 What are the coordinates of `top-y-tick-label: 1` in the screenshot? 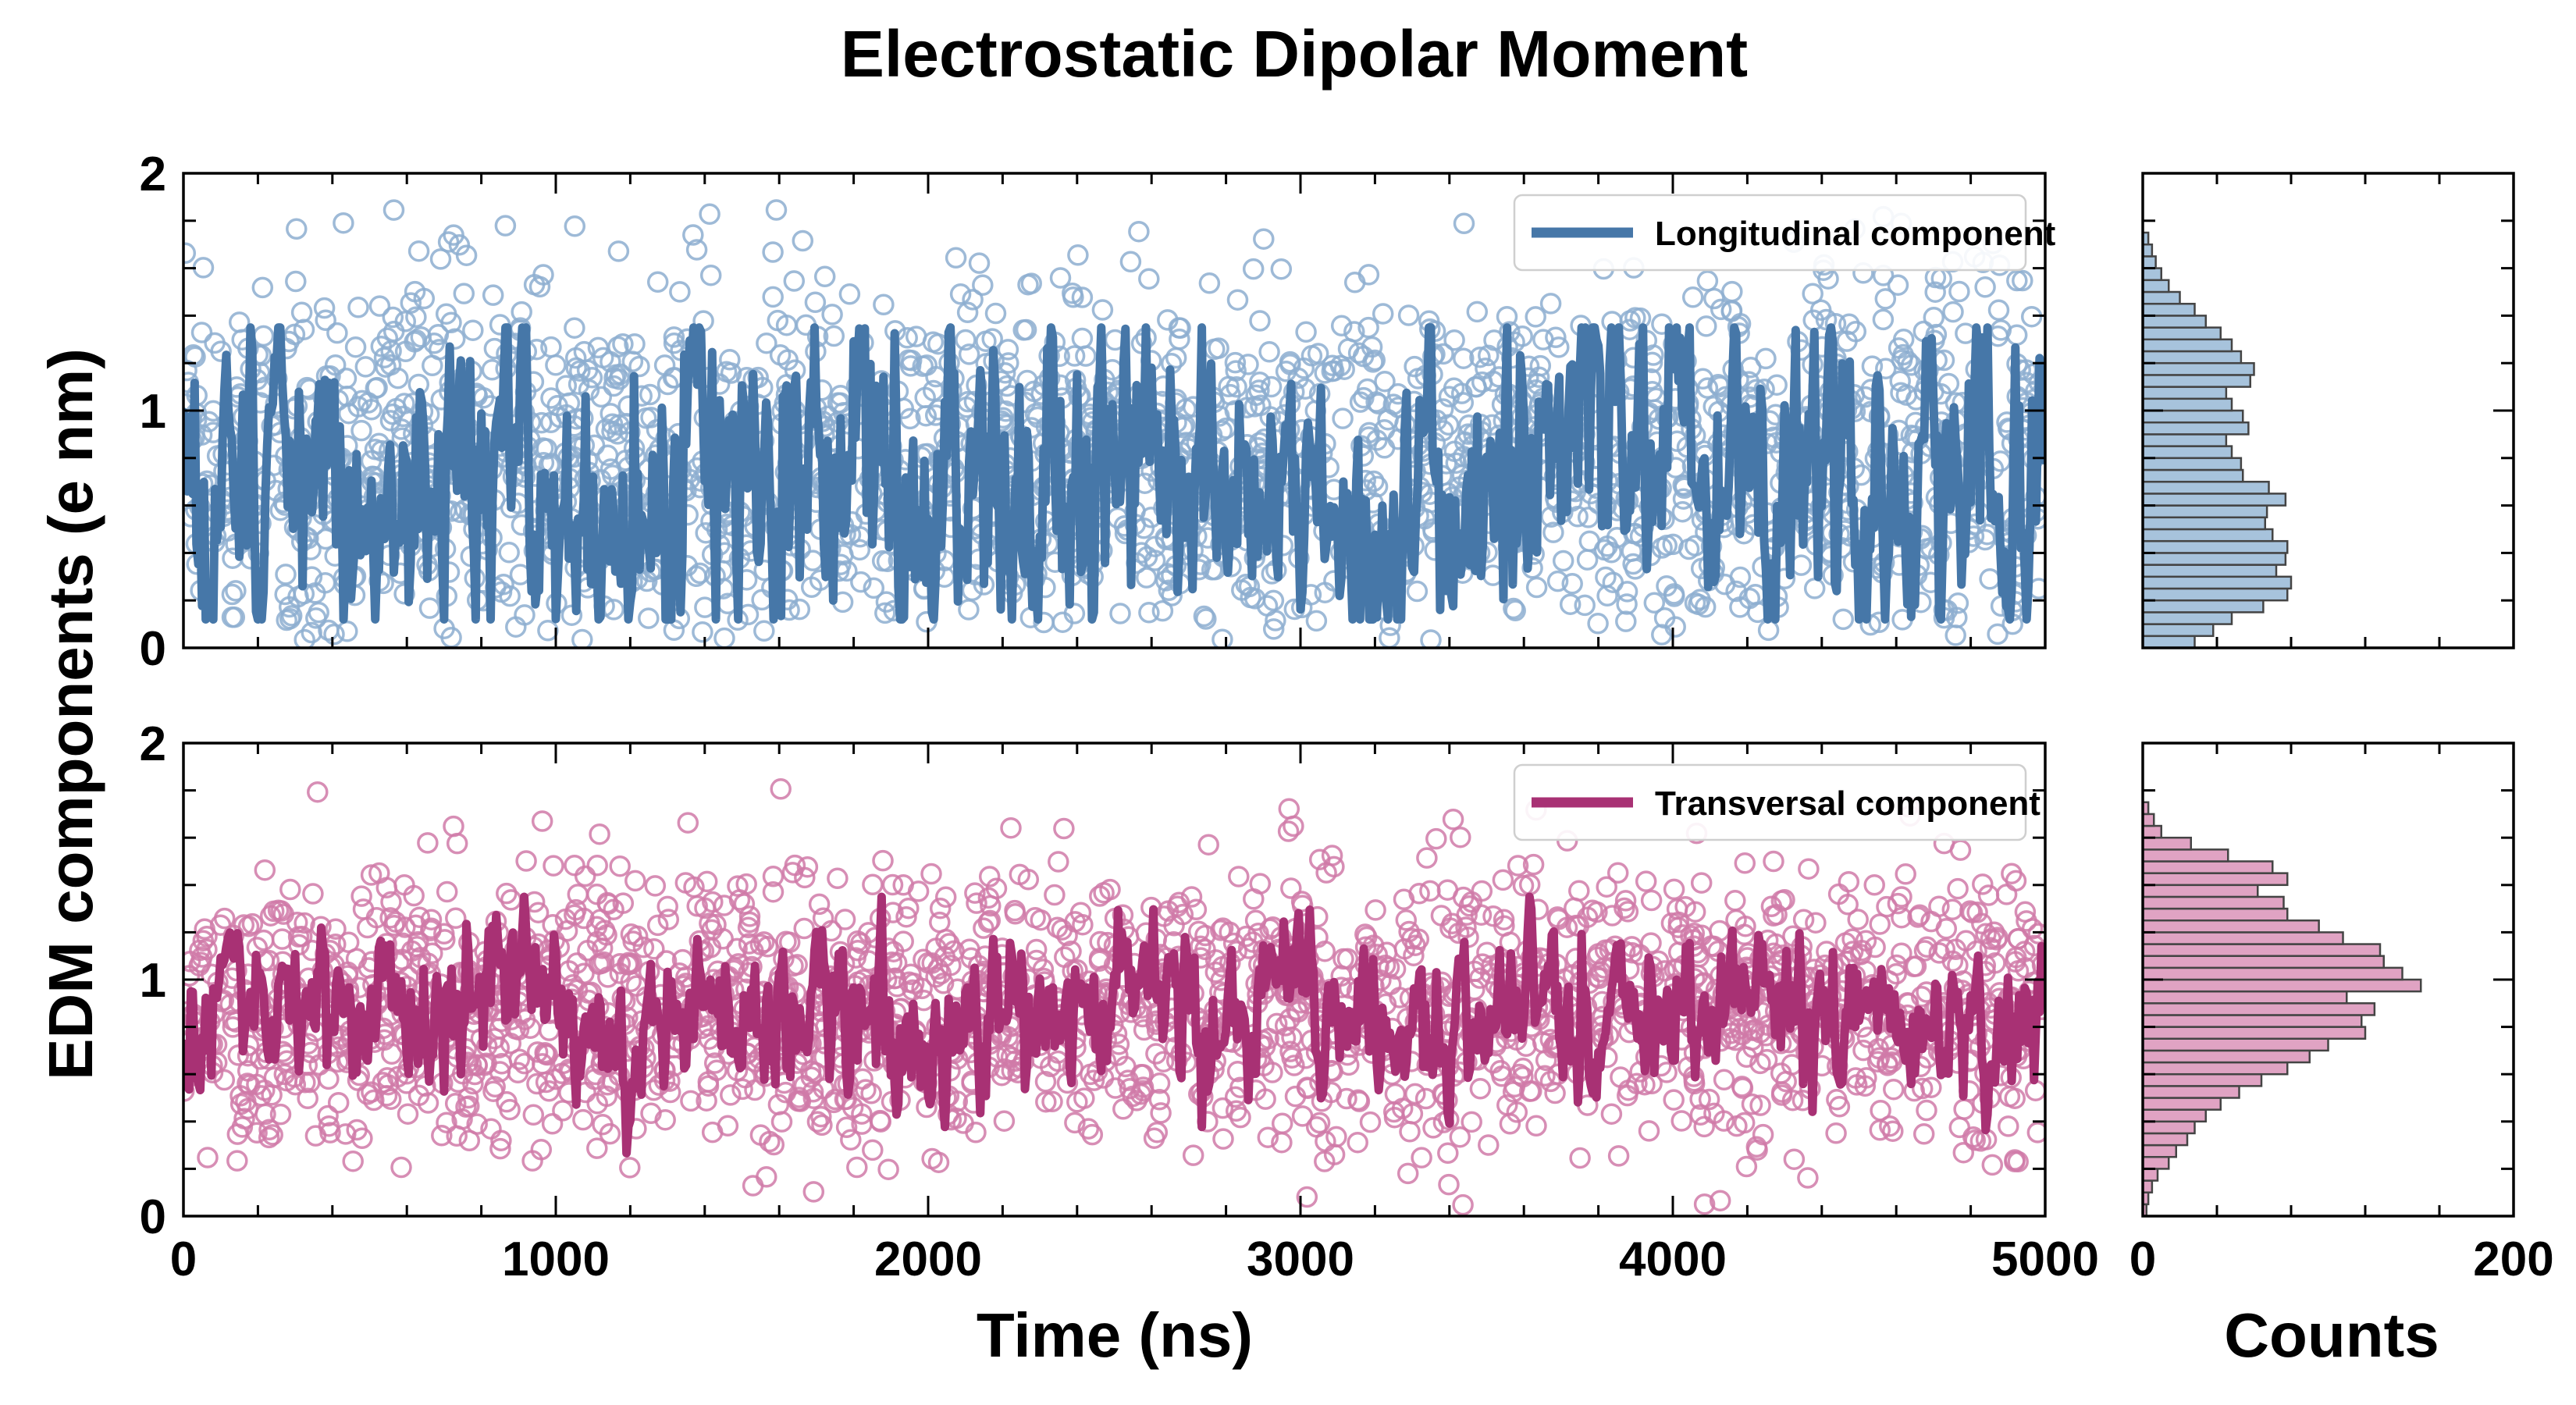 It's located at (153, 412).